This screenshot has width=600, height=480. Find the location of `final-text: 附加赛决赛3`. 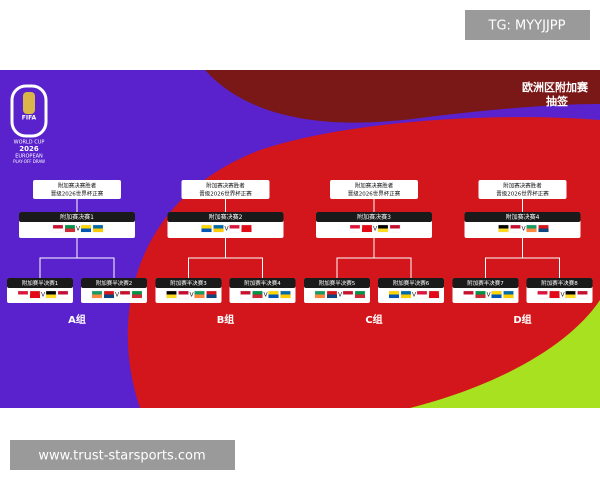

final-text: 附加赛决赛3 is located at coordinates (374, 217).